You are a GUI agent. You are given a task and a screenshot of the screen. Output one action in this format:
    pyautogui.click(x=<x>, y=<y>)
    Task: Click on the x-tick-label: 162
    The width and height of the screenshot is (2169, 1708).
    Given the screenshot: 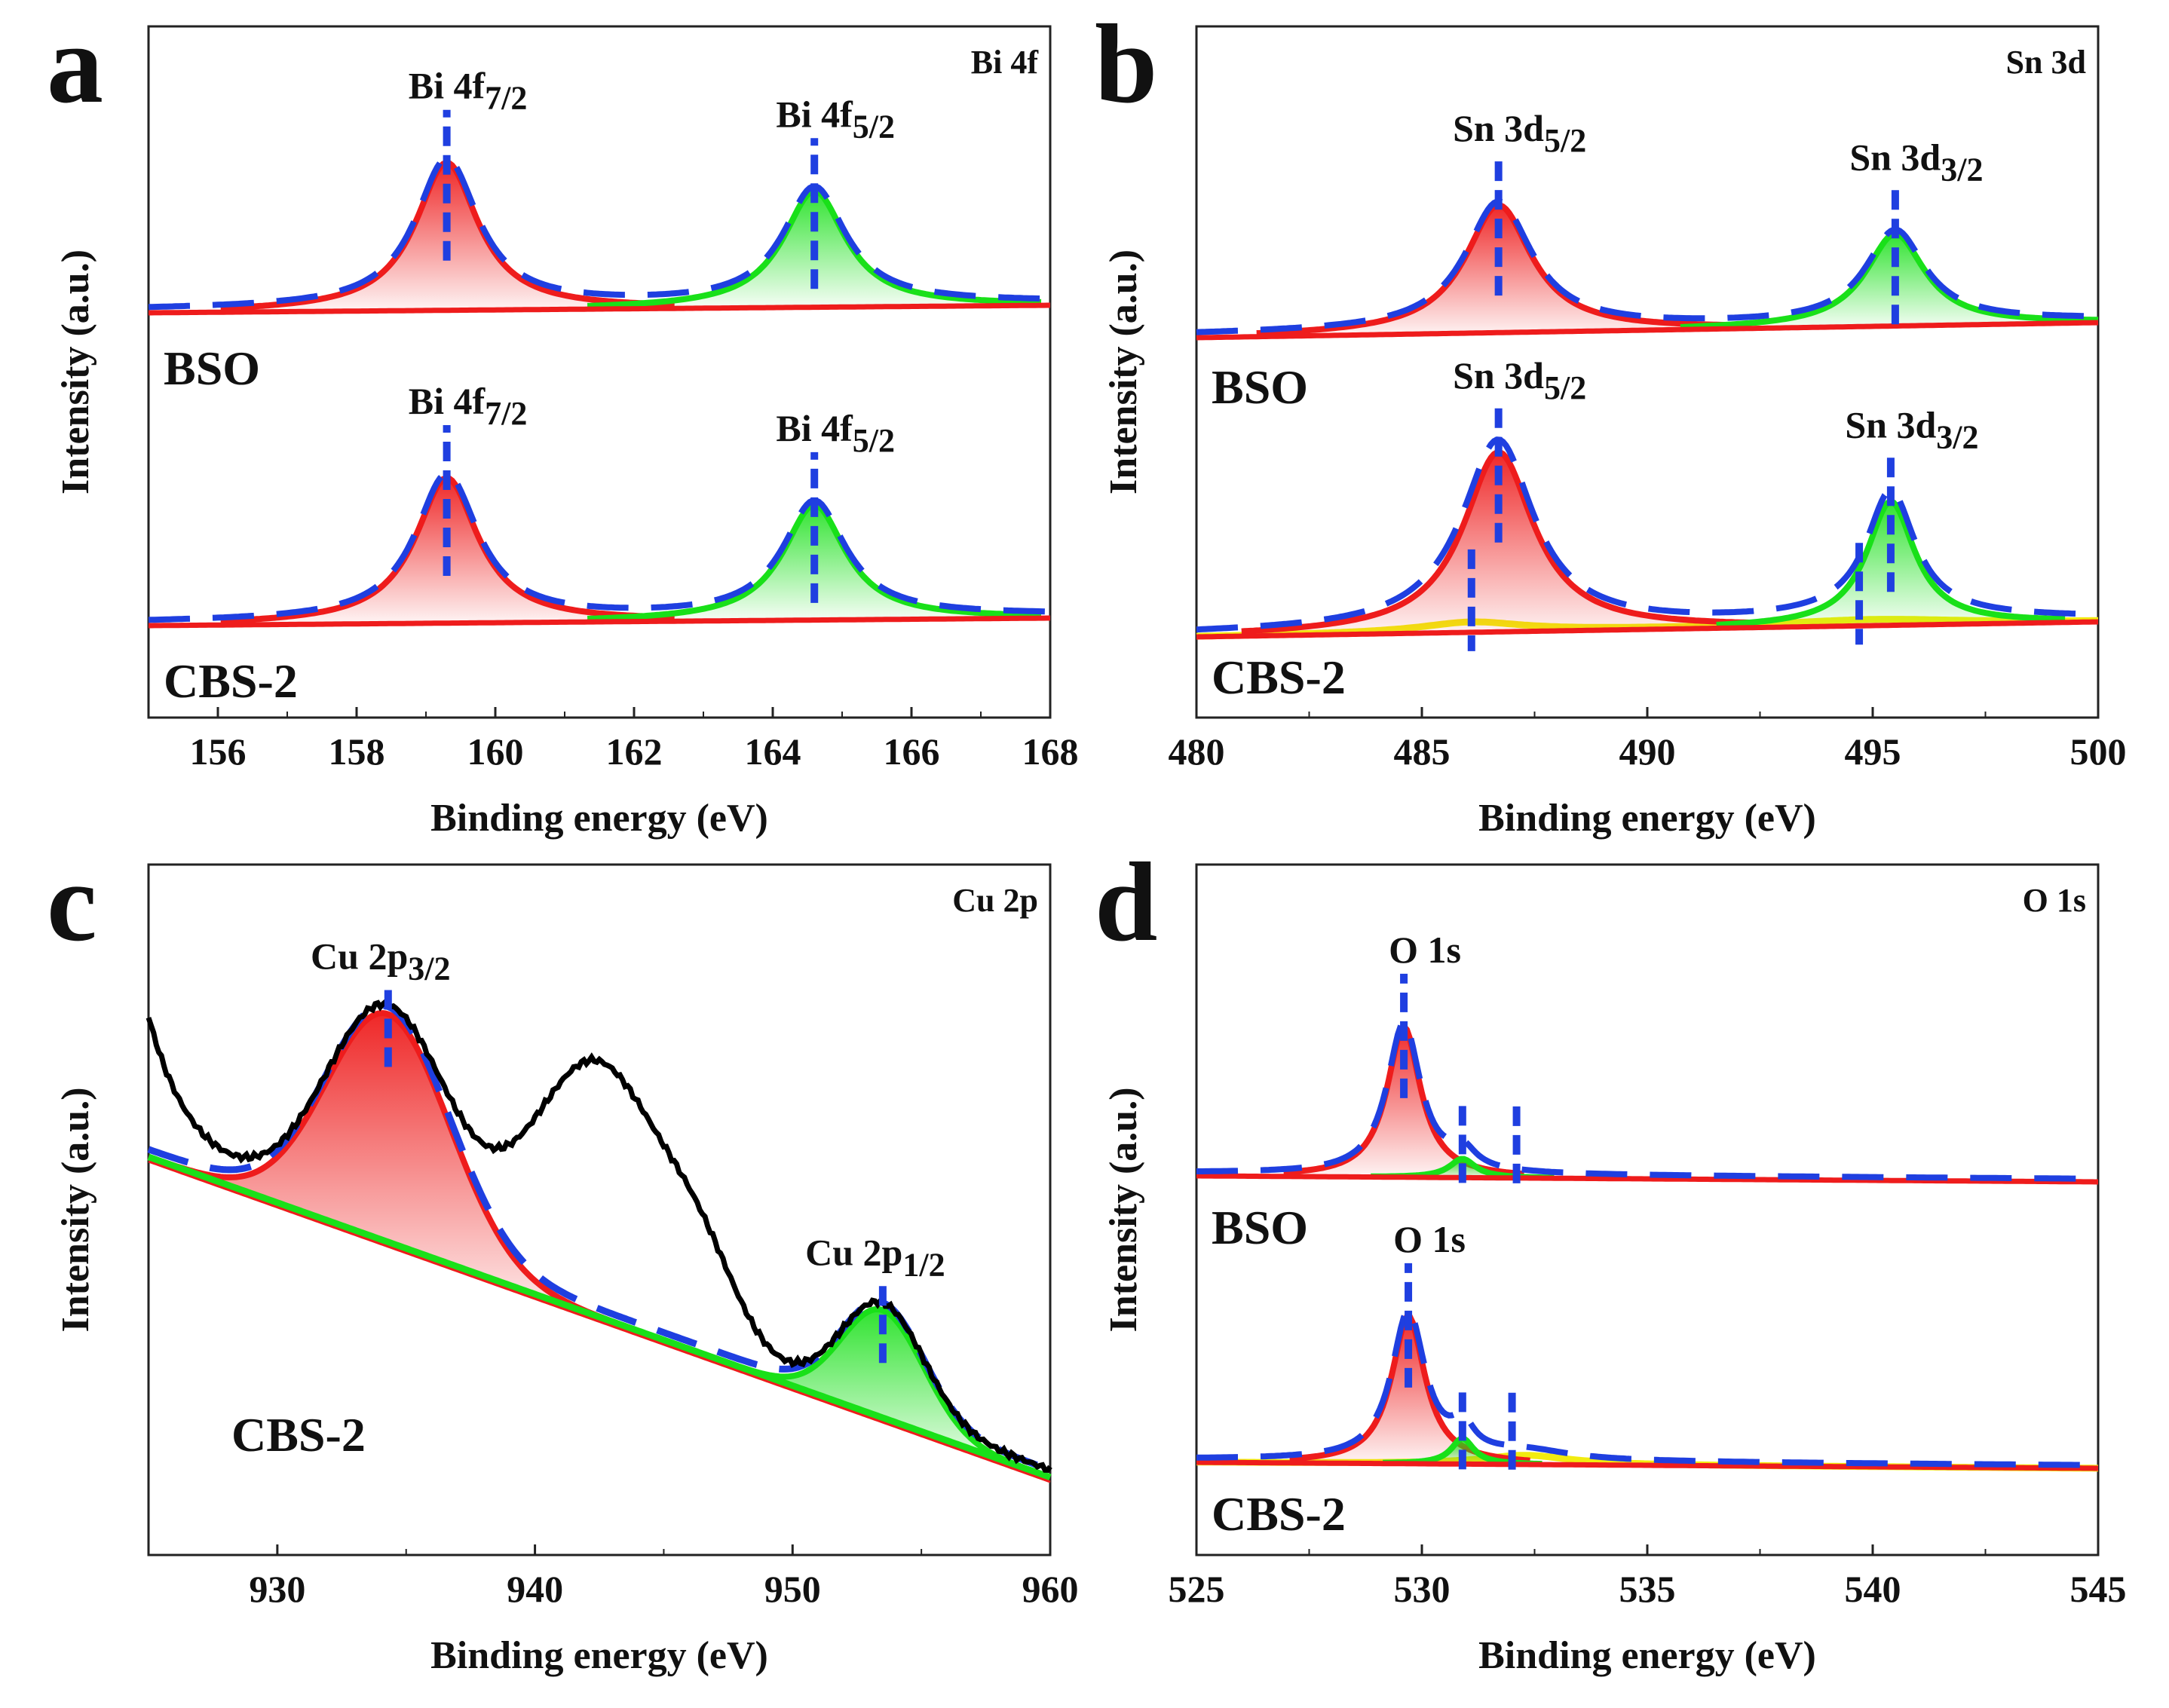 What is the action you would take?
    pyautogui.click(x=634, y=752)
    